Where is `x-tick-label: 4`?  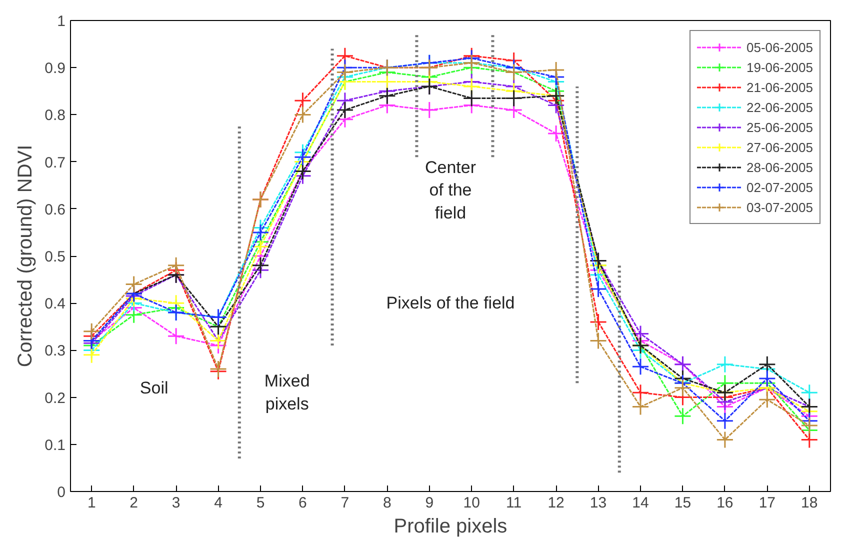 x-tick-label: 4 is located at coordinates (218, 503).